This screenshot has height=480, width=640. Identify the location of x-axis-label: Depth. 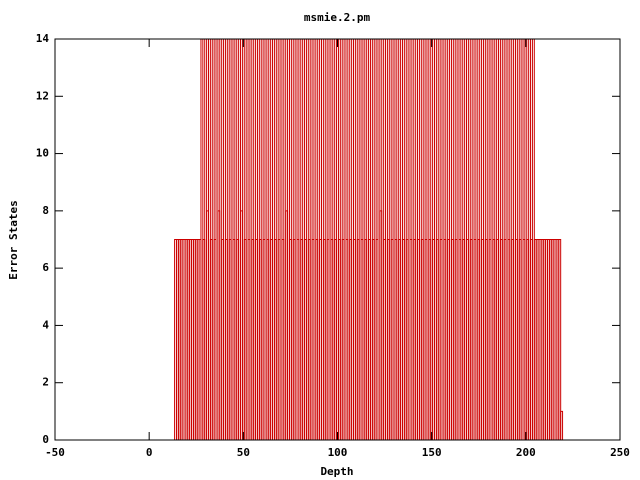
(336, 471).